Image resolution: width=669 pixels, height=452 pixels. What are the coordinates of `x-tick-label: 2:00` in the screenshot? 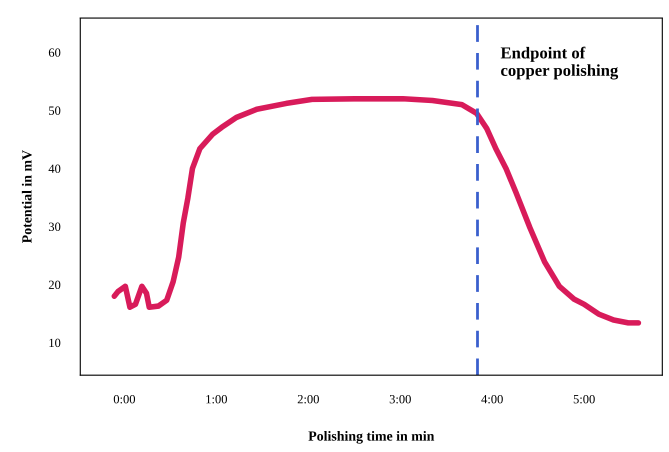 It's located at (308, 399).